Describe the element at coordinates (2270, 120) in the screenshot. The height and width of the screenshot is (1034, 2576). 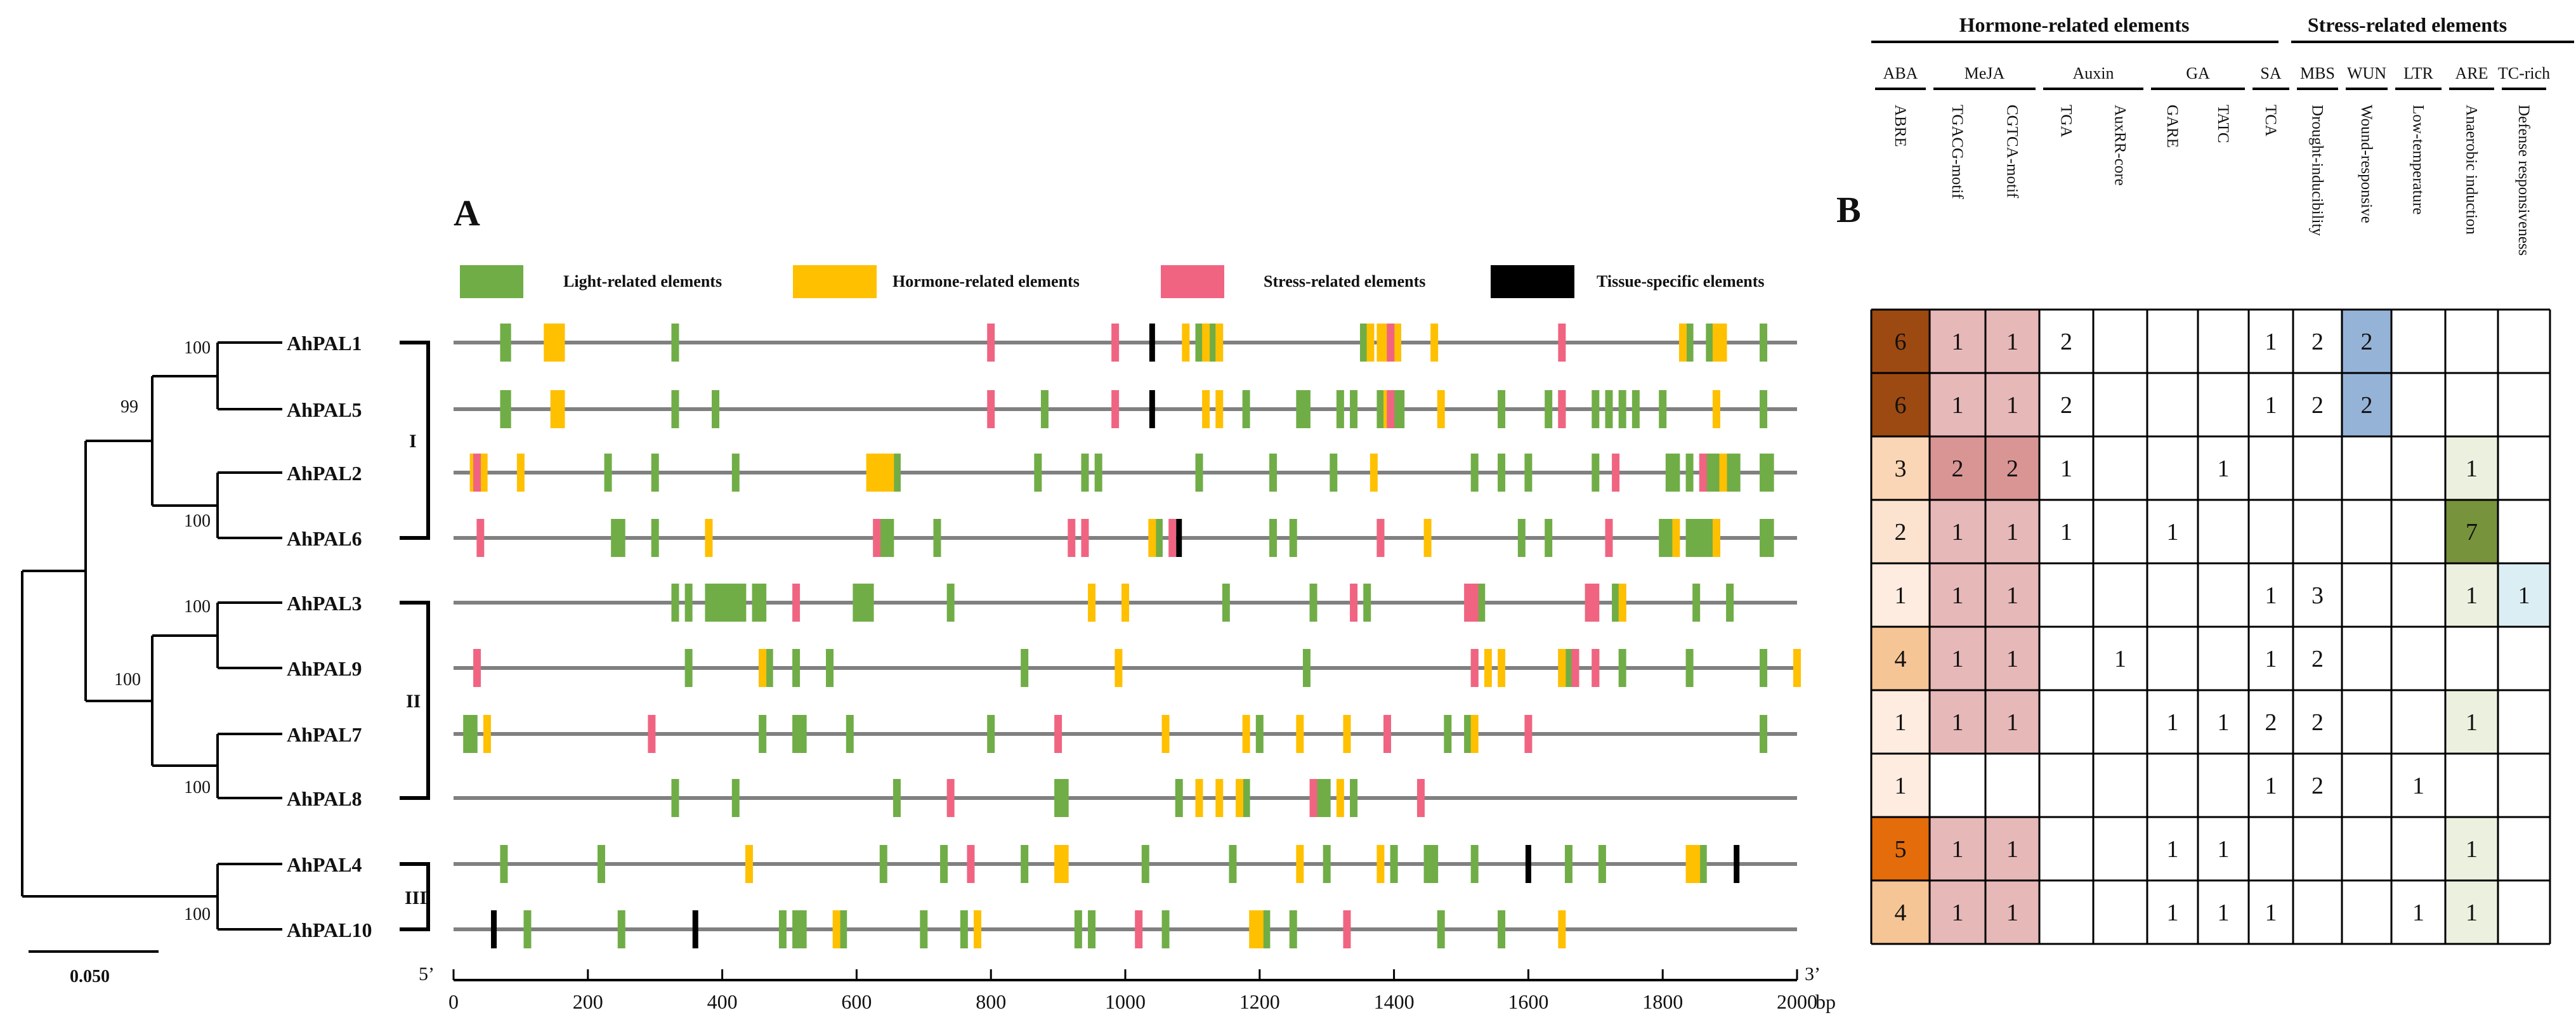
I see `table-column-label: TCA` at that location.